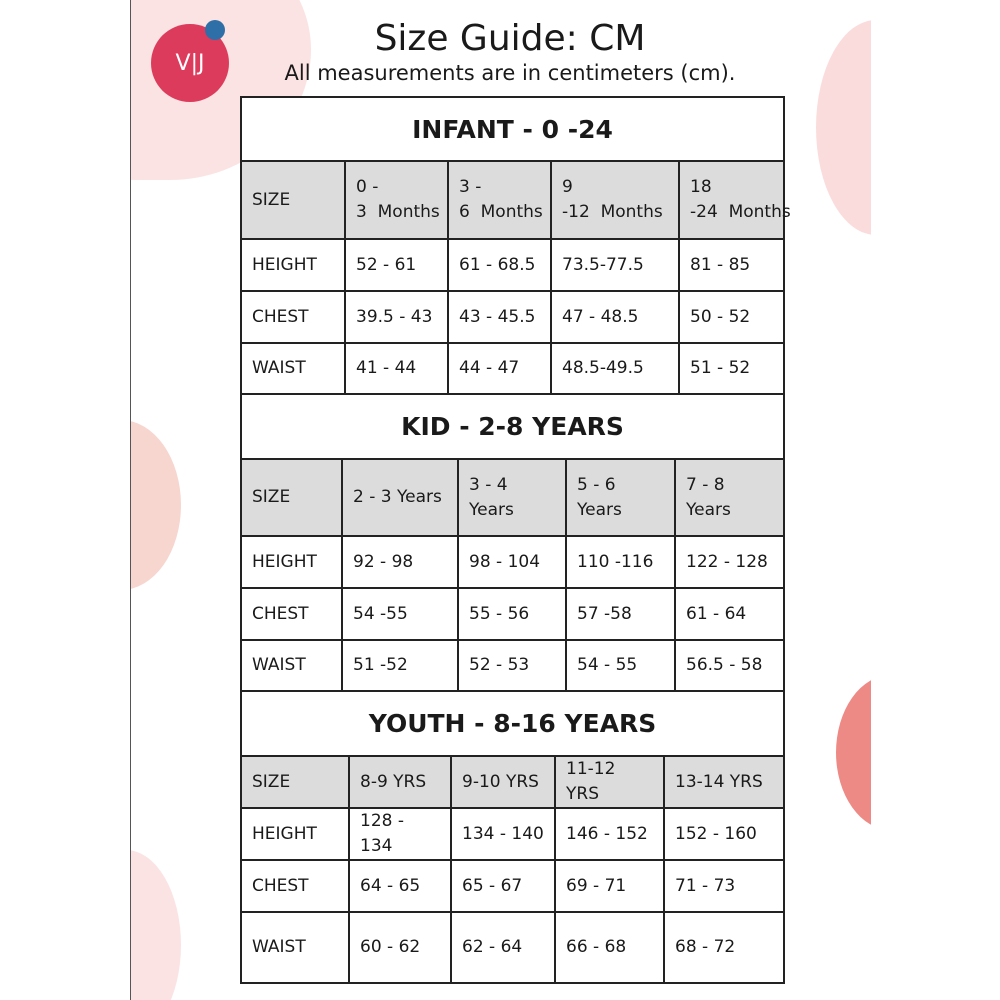  What do you see at coordinates (724, 947) in the screenshot?
I see `table-cell: 68 - 72` at bounding box center [724, 947].